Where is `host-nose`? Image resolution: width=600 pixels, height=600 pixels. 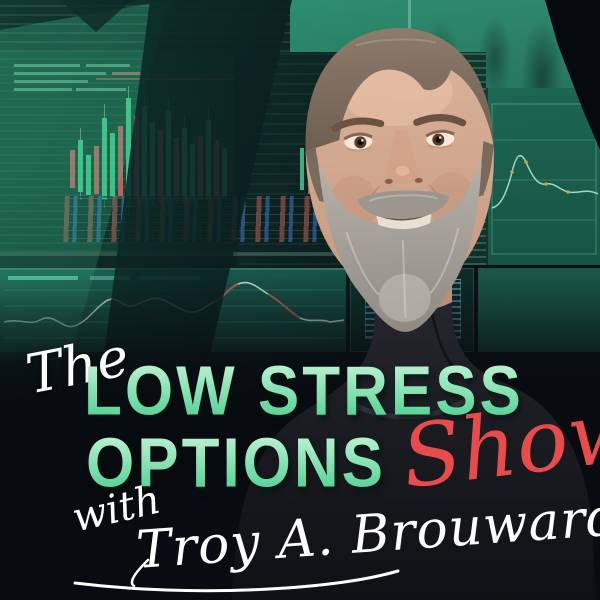
host-nose is located at coordinates (402, 156).